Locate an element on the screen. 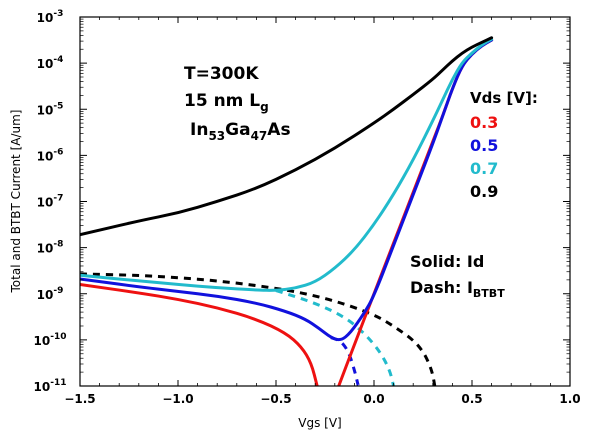 The image size is (594, 433). material-ga-subscript: 47 is located at coordinates (259, 136).